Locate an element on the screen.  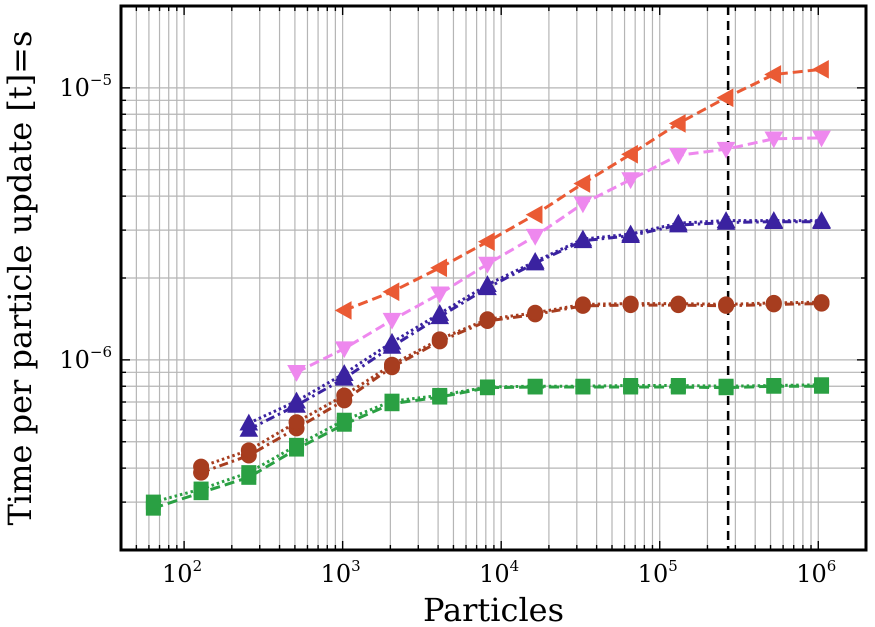
x-tick-label: 10³ is located at coordinates (341, 572).